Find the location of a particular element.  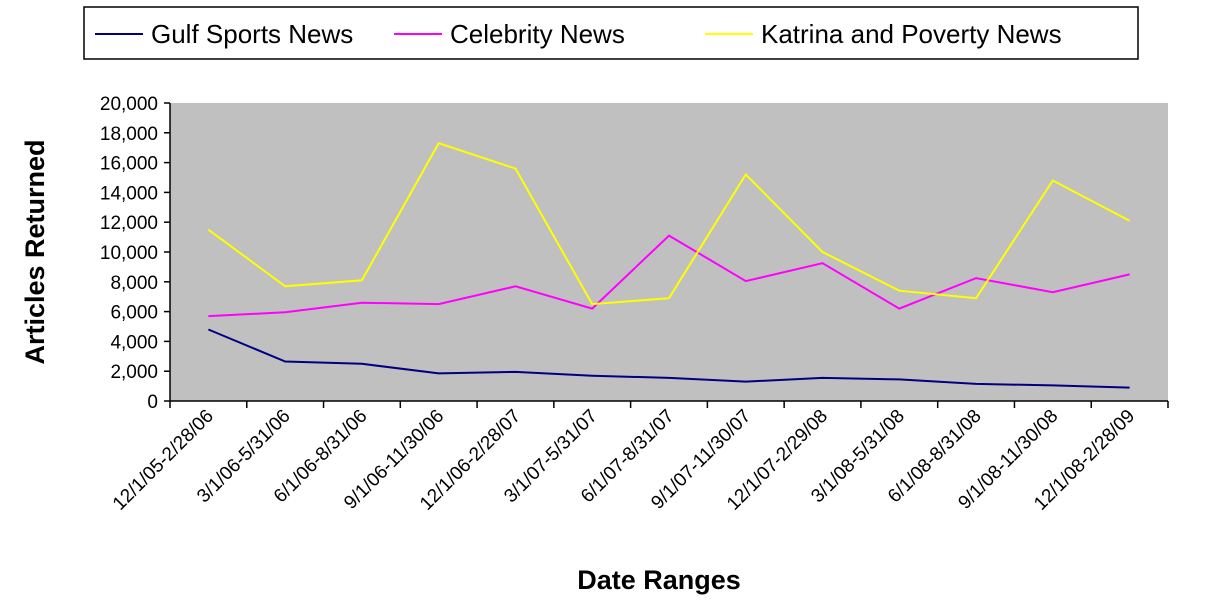

y-tick-label: 4,000 is located at coordinates (134, 342).